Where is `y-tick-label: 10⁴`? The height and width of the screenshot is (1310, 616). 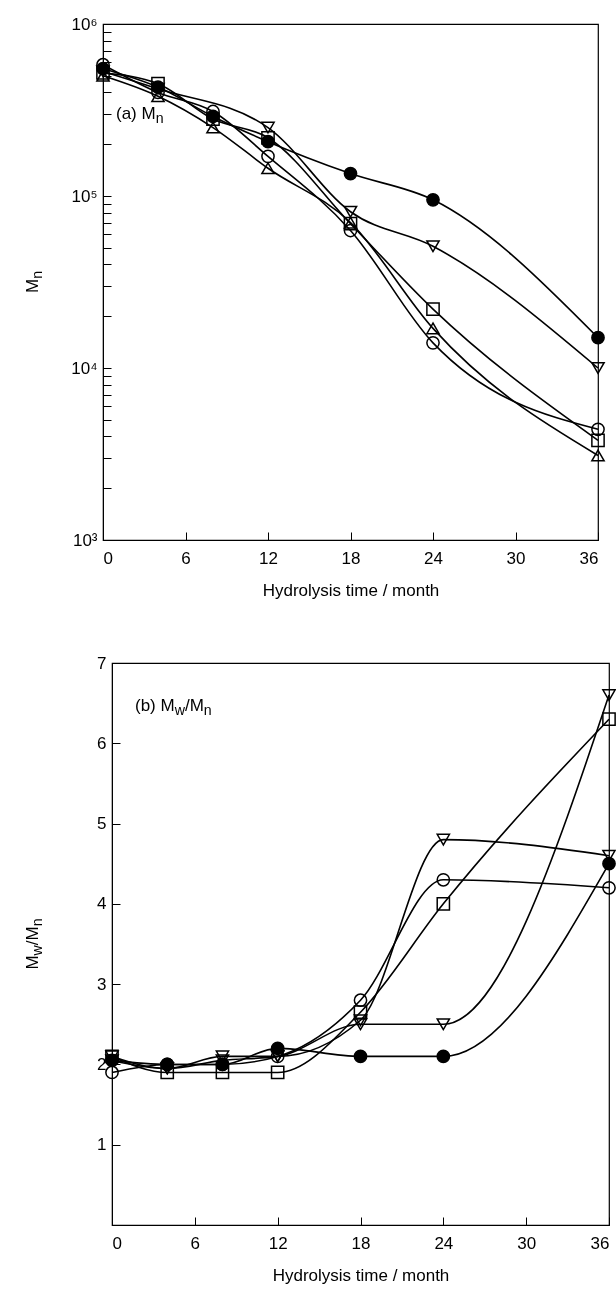
y-tick-label: 10⁴ is located at coordinates (84, 368).